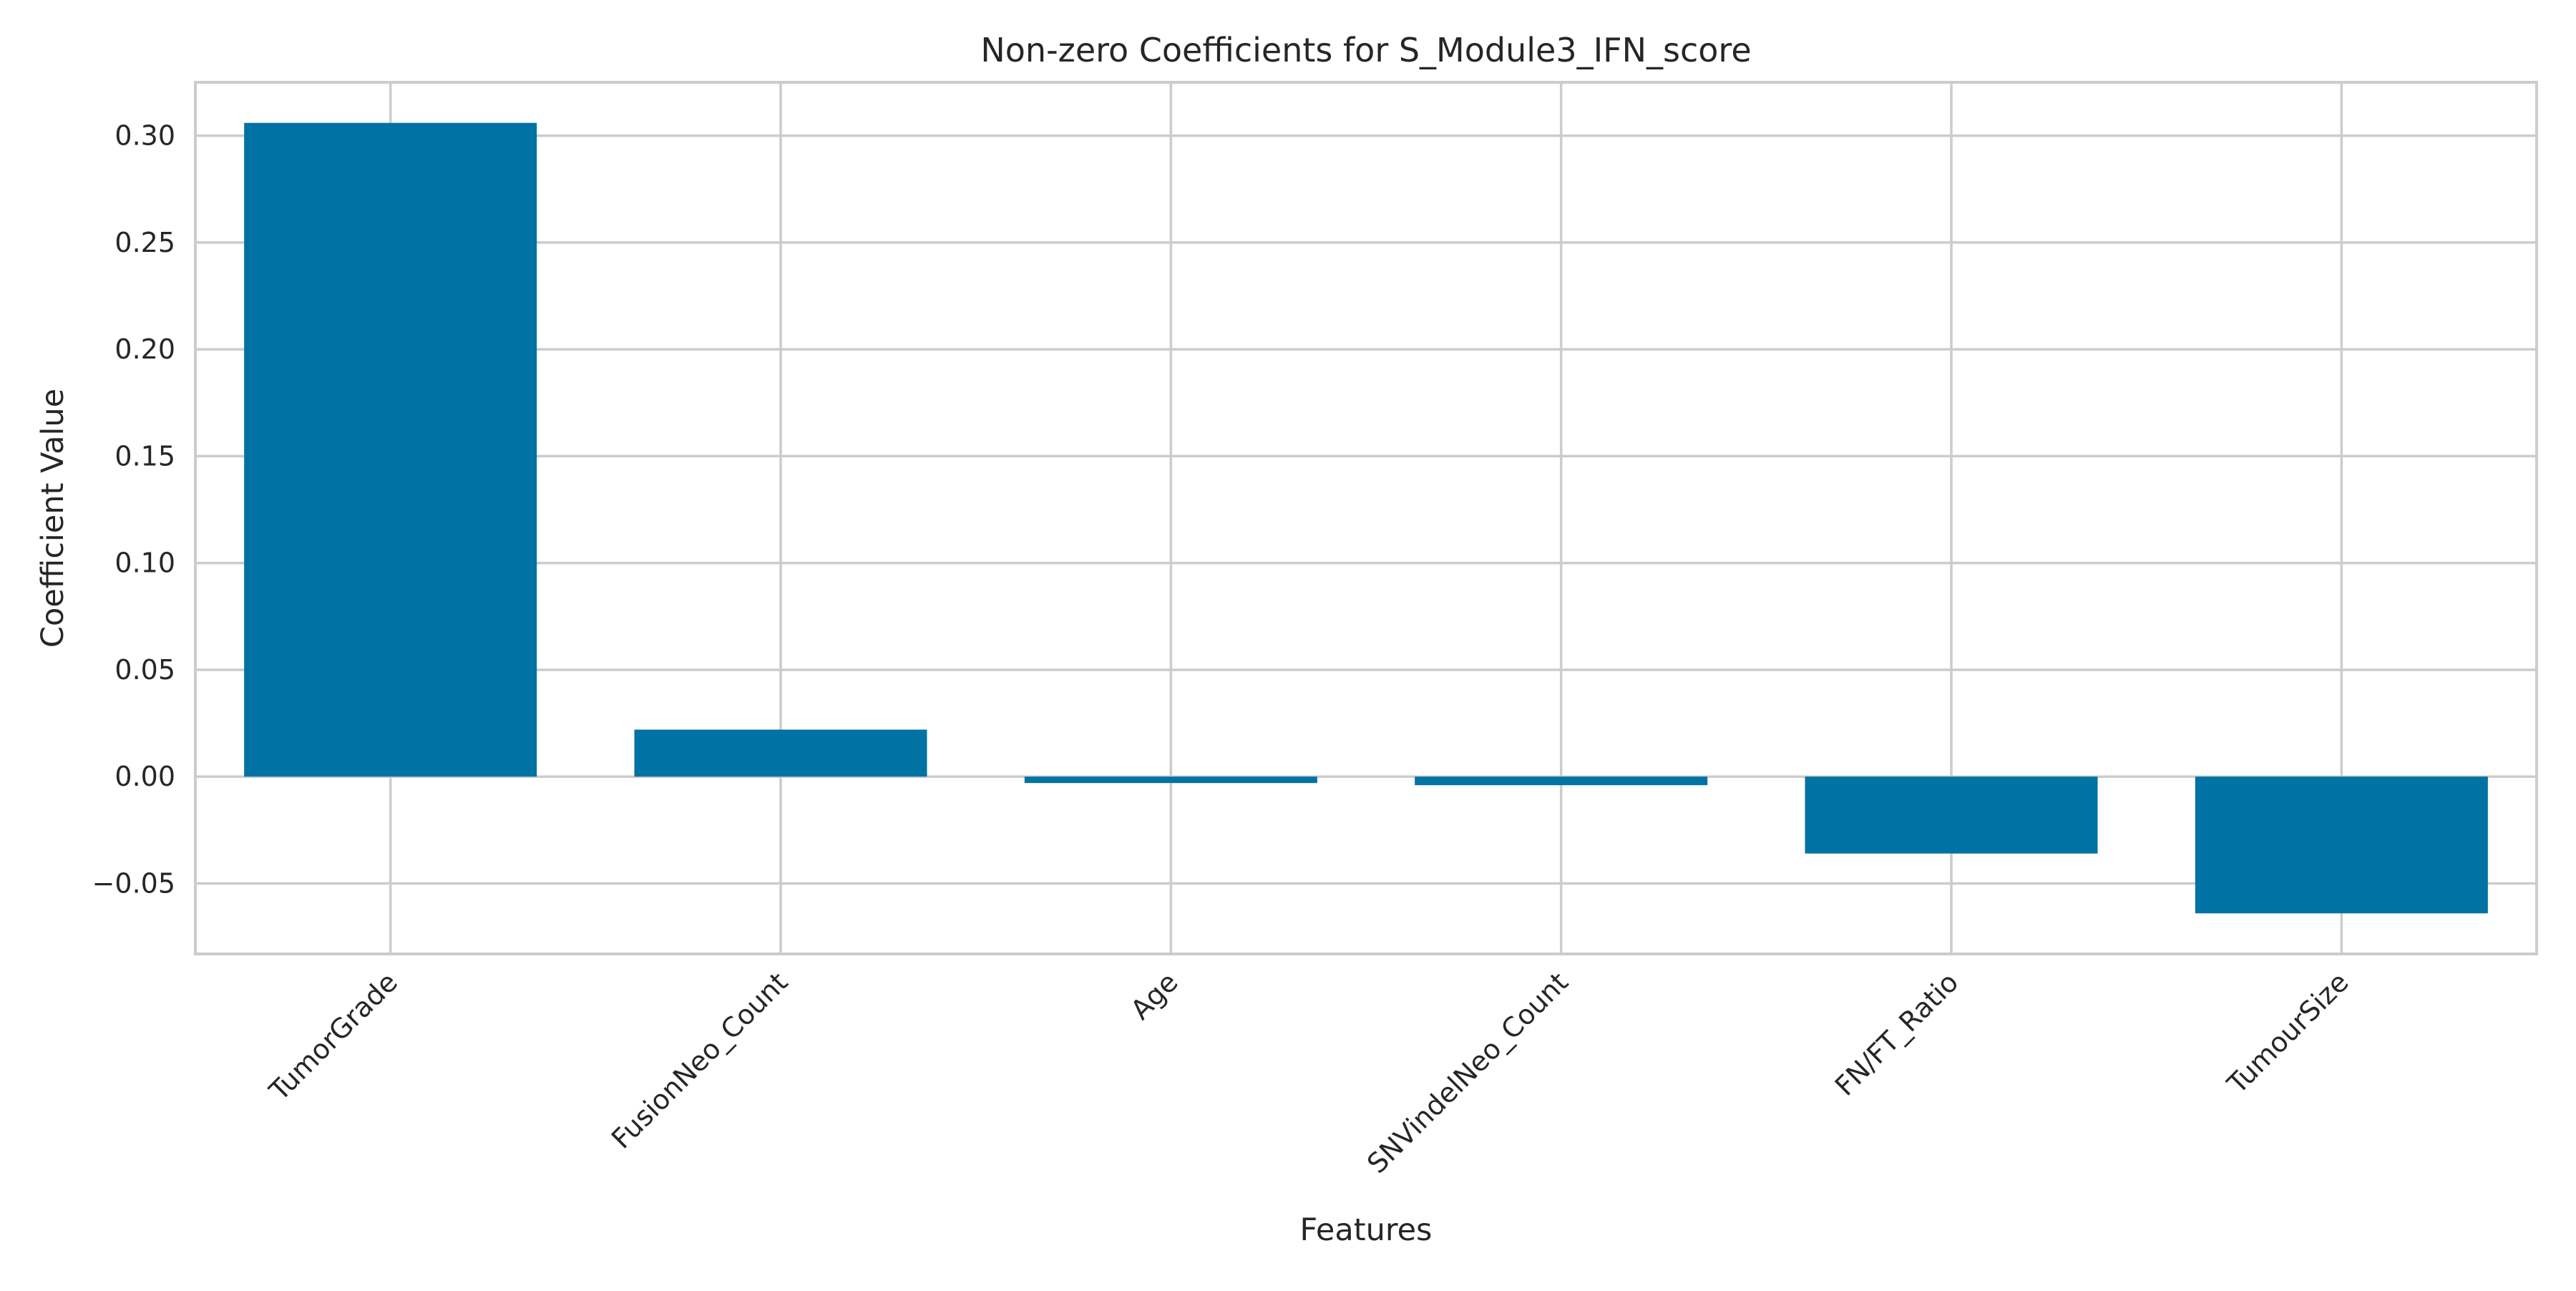 The image size is (2576, 1291). Describe the element at coordinates (144, 563) in the screenshot. I see `y-tick-label: 0.10` at that location.